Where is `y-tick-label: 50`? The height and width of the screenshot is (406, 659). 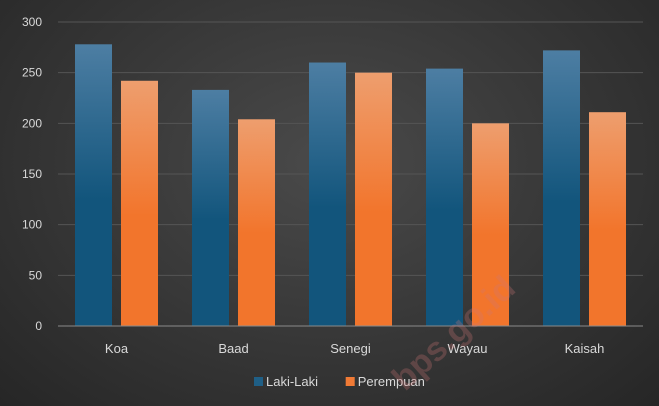
y-tick-label: 50 is located at coordinates (36, 275).